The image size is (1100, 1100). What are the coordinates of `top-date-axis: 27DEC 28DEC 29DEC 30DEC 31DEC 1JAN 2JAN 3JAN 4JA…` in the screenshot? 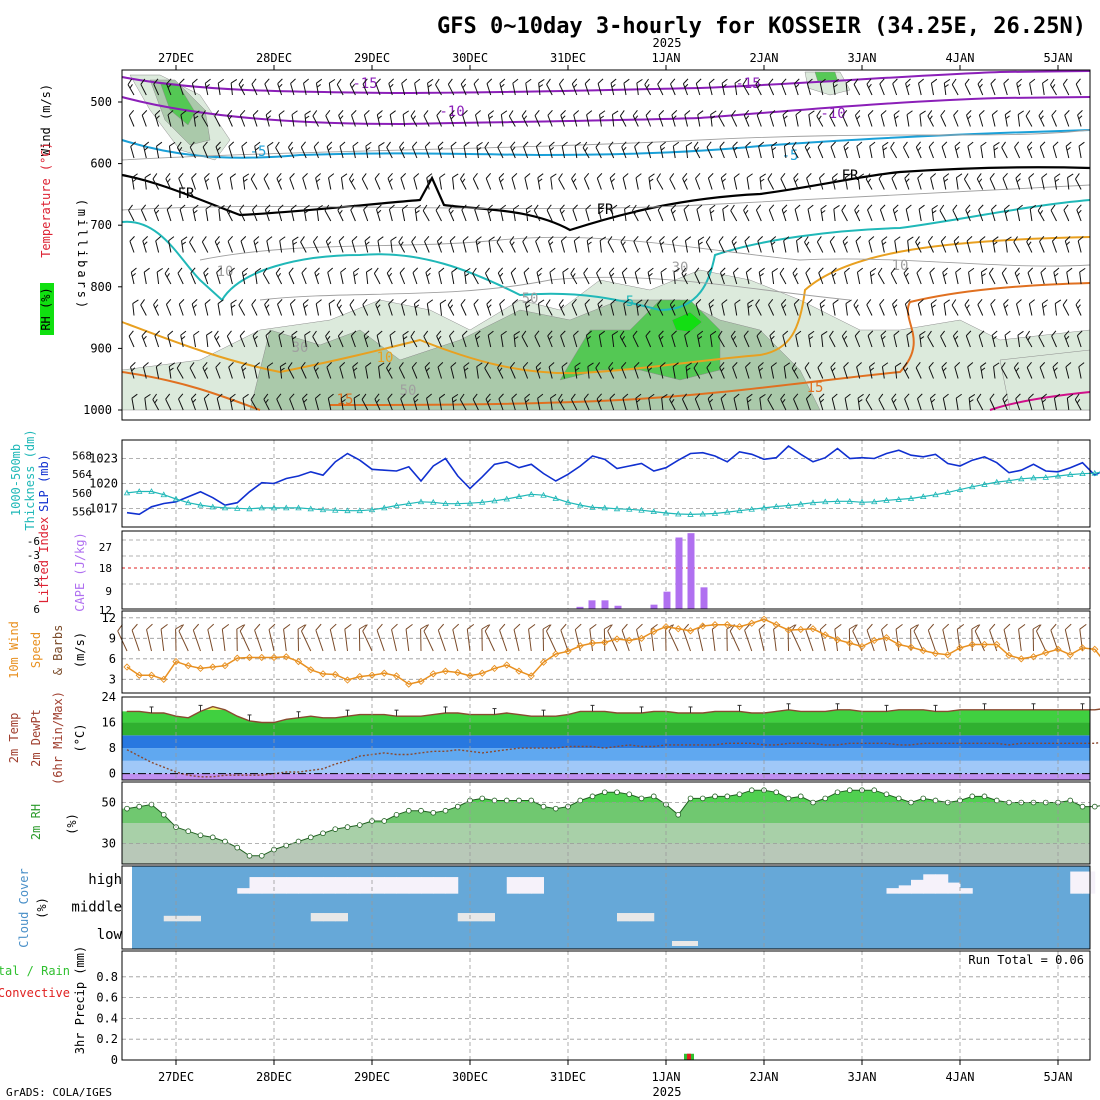 It's located at (615, 58).